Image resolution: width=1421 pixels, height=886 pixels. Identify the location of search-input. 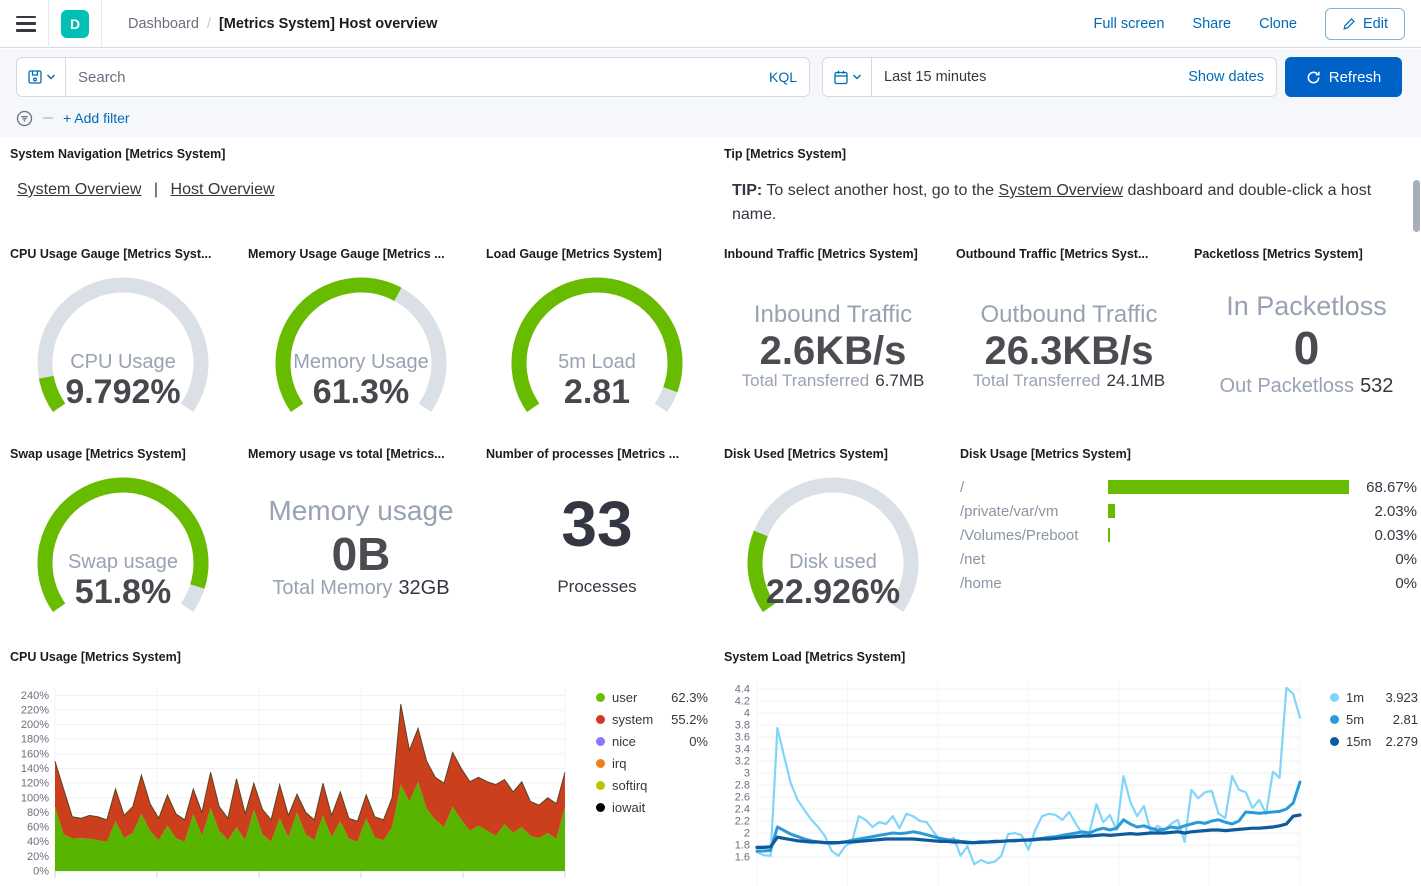
(411, 77).